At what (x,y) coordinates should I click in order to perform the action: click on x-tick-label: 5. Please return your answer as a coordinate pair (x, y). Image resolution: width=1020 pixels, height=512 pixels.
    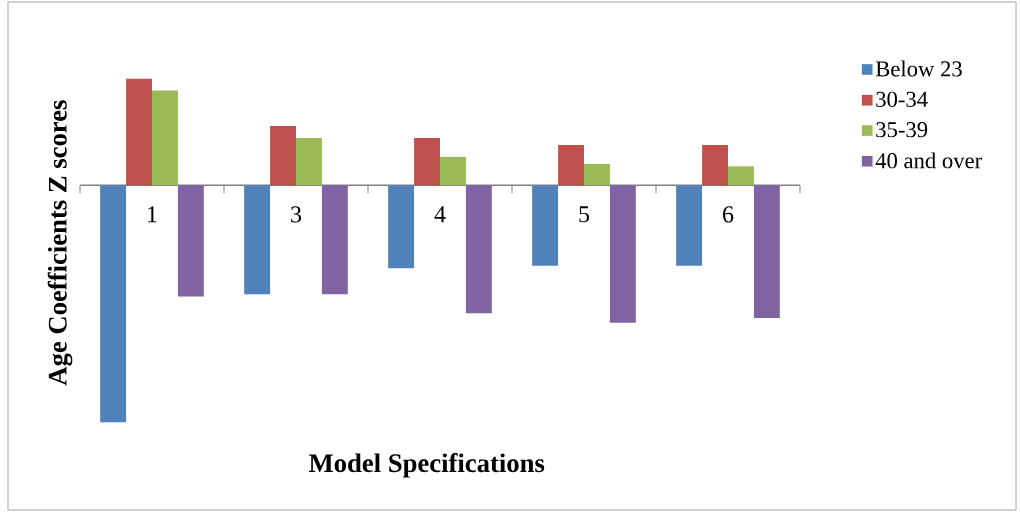
    Looking at the image, I should click on (584, 214).